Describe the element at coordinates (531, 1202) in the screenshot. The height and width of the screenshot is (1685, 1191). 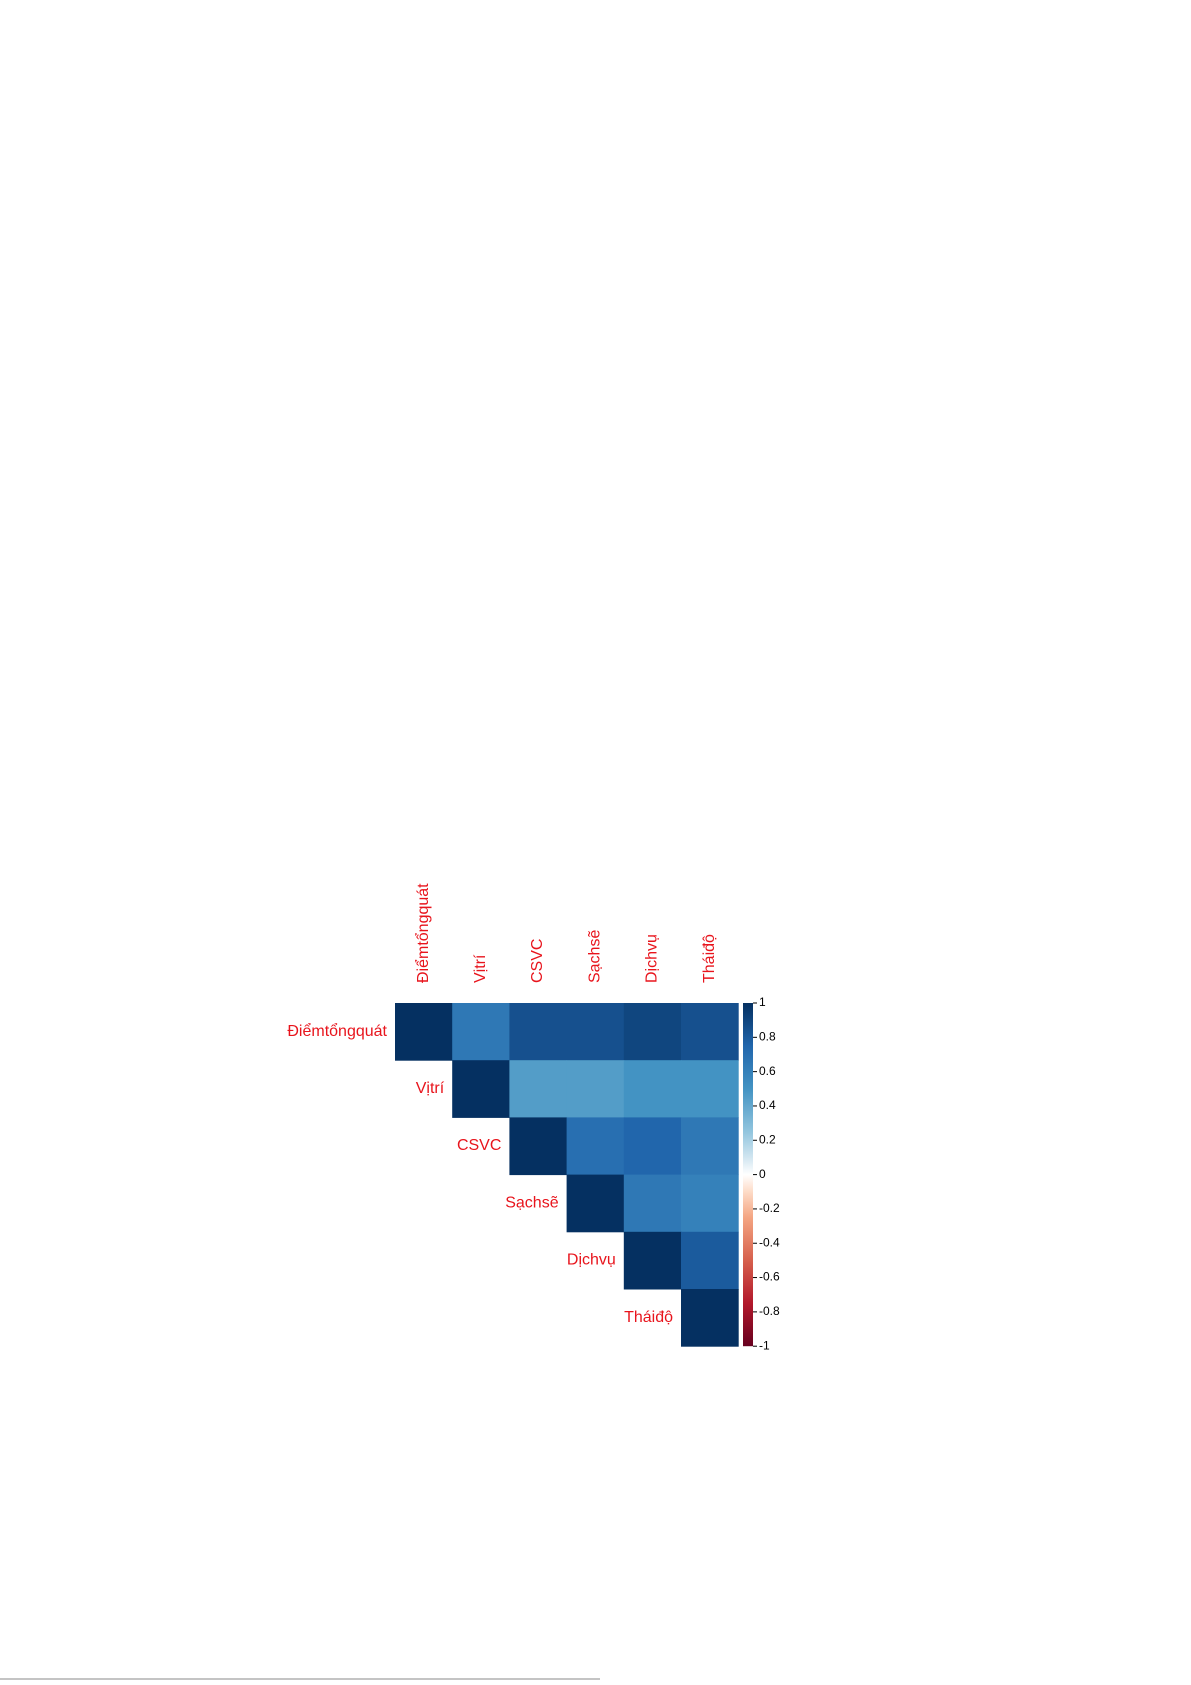
I see `row-label: Sạchsẽ` at that location.